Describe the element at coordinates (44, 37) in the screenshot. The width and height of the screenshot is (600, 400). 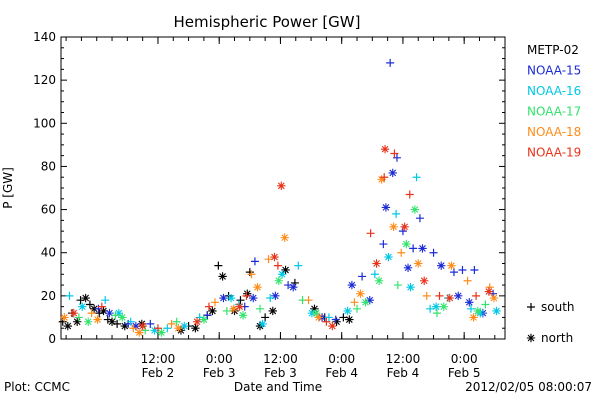
I see `y-tick-label: 140` at that location.